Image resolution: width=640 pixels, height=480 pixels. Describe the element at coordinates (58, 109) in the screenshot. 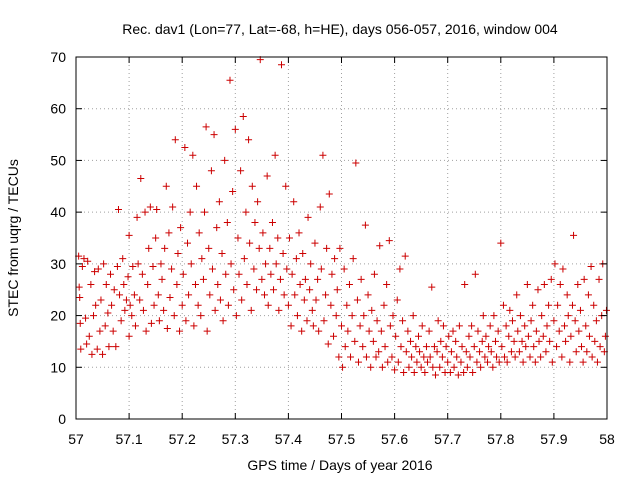

I see `y-tick-label: 60` at that location.